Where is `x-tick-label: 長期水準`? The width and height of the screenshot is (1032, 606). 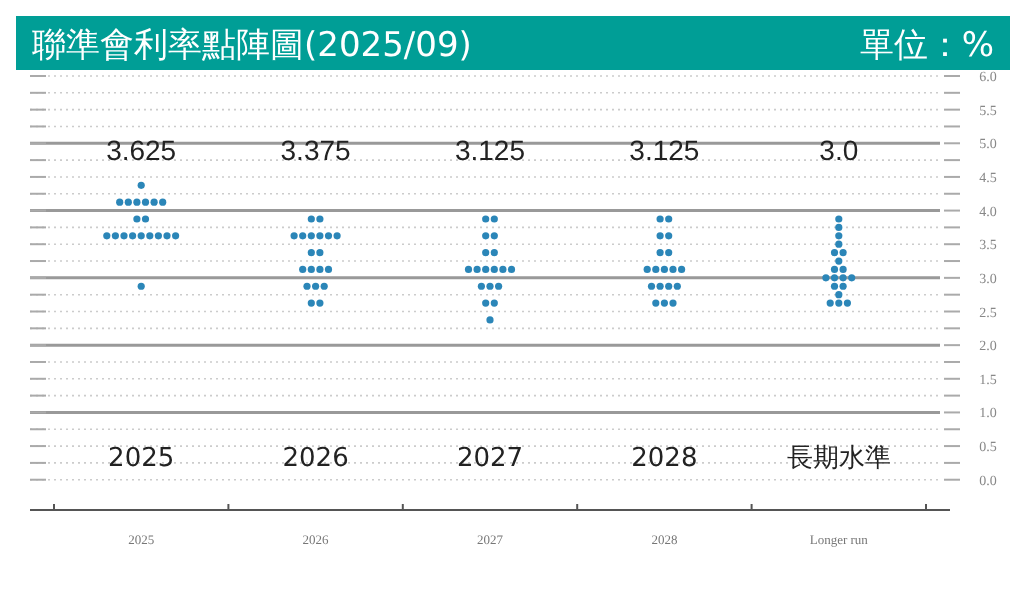 x-tick-label: 長期水準 is located at coordinates (838, 459).